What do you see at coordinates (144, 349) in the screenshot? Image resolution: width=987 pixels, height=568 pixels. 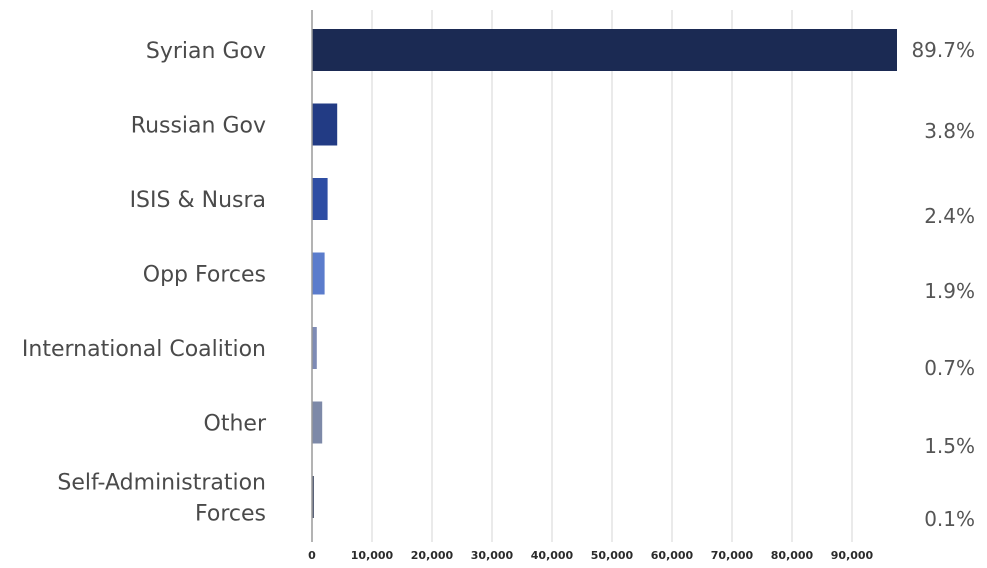 I see `category-label: International Coalition` at bounding box center [144, 349].